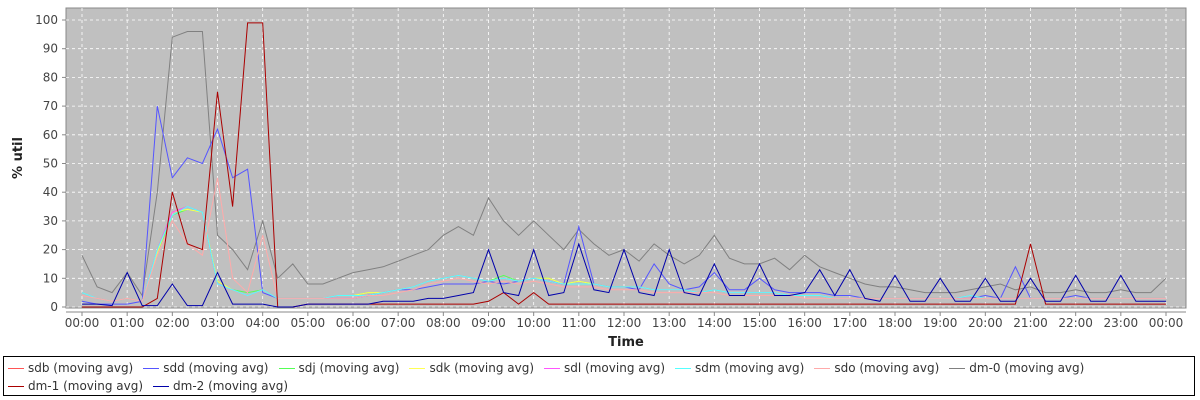  I want to click on x-tick-label: 04:00, so click(262, 323).